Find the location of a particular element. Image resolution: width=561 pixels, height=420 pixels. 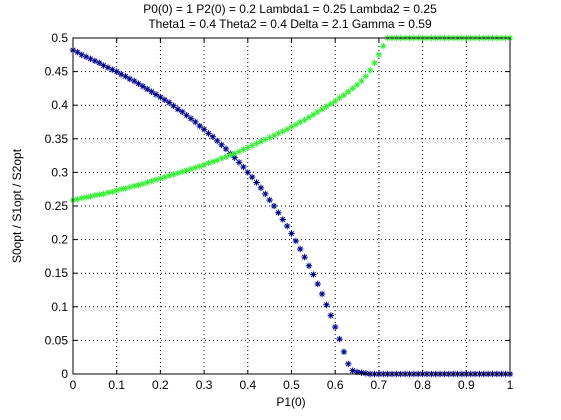

y-tick-label: 0.2 is located at coordinates (59, 240).